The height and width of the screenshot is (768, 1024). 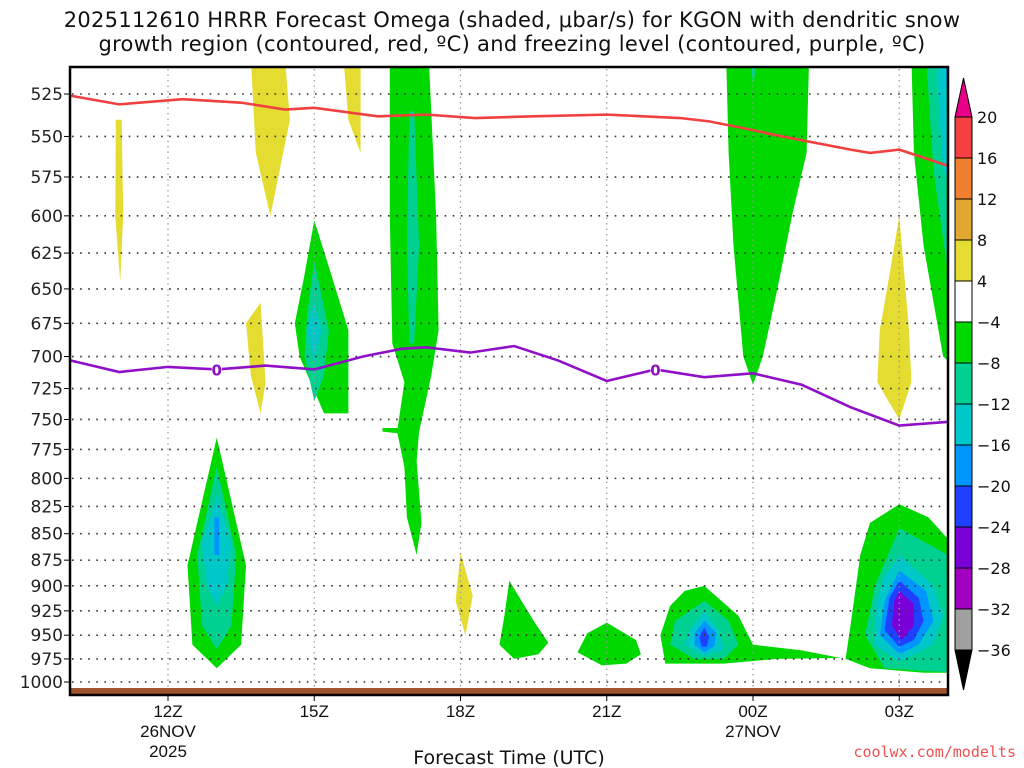 What do you see at coordinates (509, 130) in the screenshot?
I see `contour-line-dendritic` at bounding box center [509, 130].